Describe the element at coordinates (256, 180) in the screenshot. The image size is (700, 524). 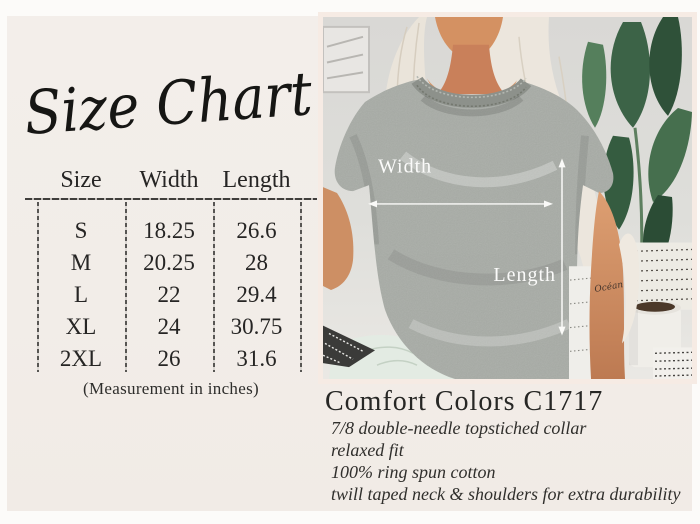
I see `col-header-length: Length` at that location.